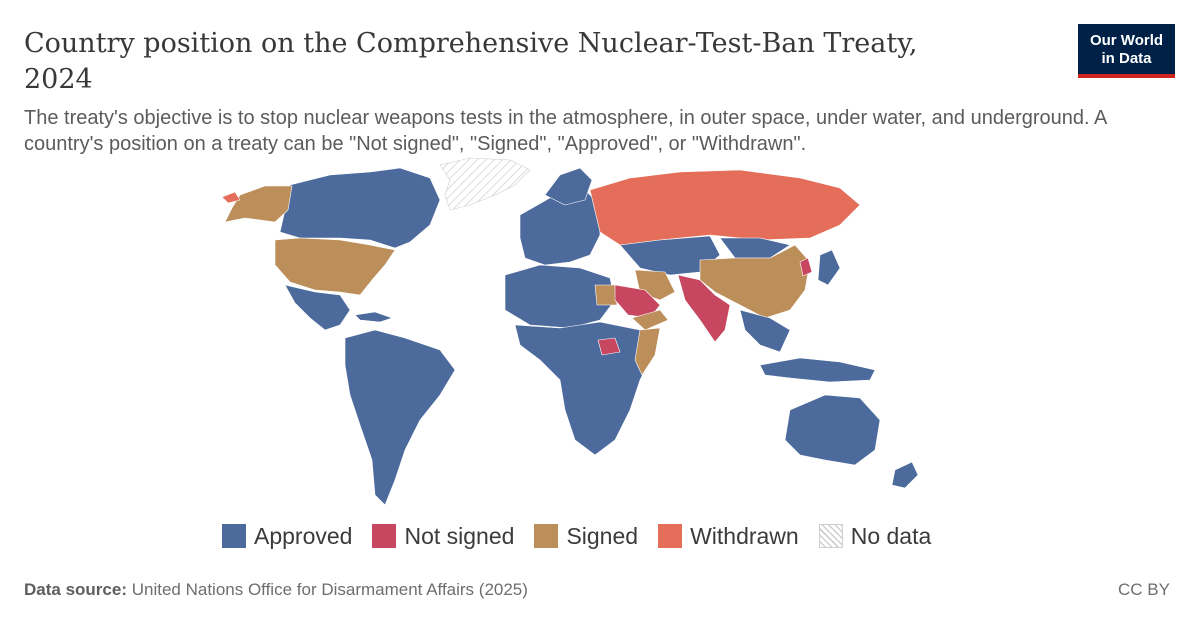  Describe the element at coordinates (650, 320) in the screenshot. I see `region-yemen` at that location.